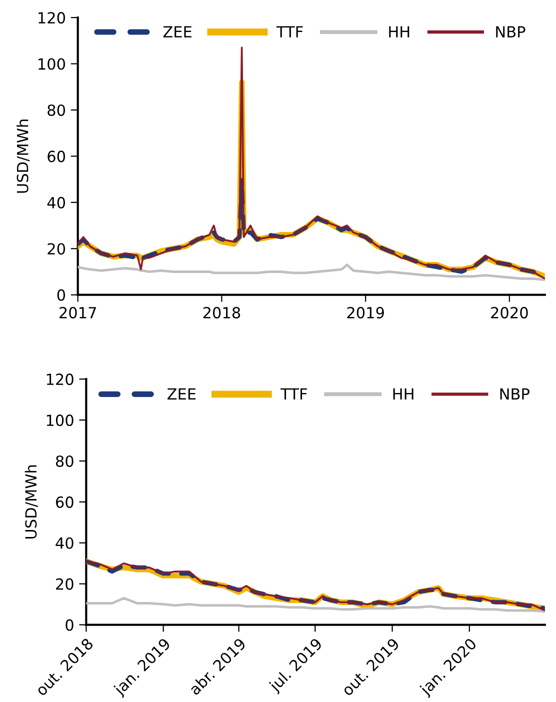 Image resolution: width=556 pixels, height=702 pixels. I want to click on x-tick-label: 2020, so click(509, 312).